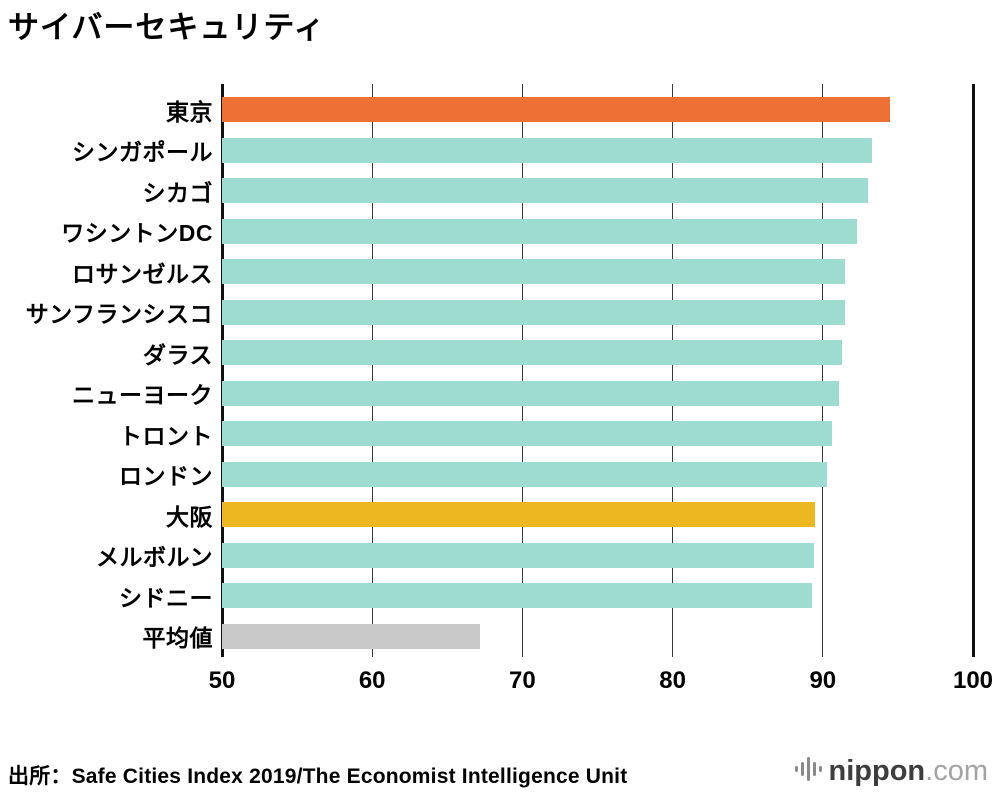  Describe the element at coordinates (177, 354) in the screenshot. I see `category-label: ダラス` at that location.